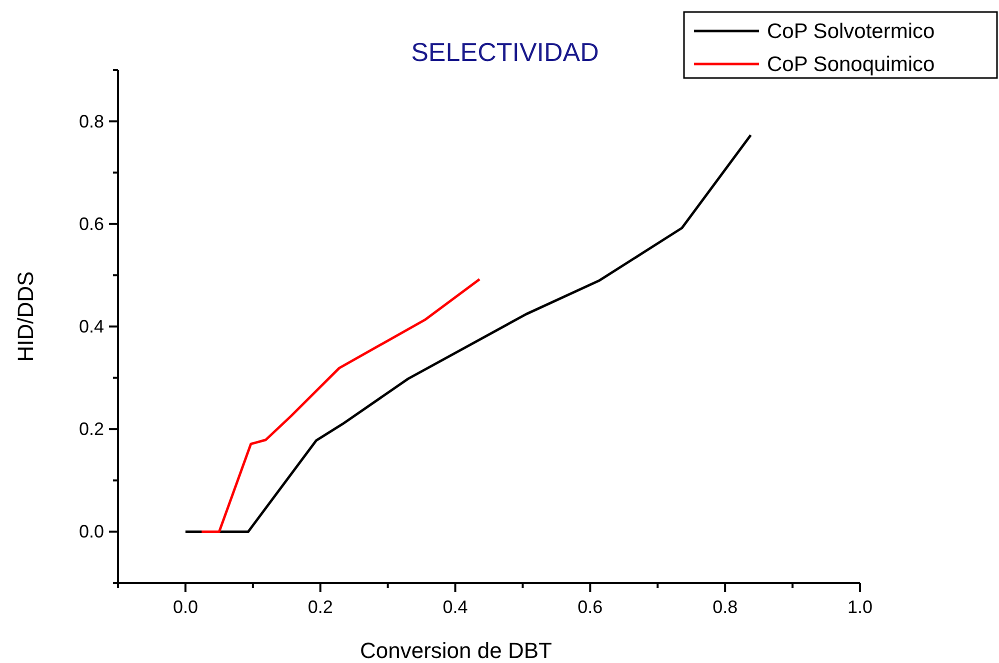 This screenshot has width=999, height=663. Describe the element at coordinates (91, 429) in the screenshot. I see `y-tick-label: 0.2` at that location.